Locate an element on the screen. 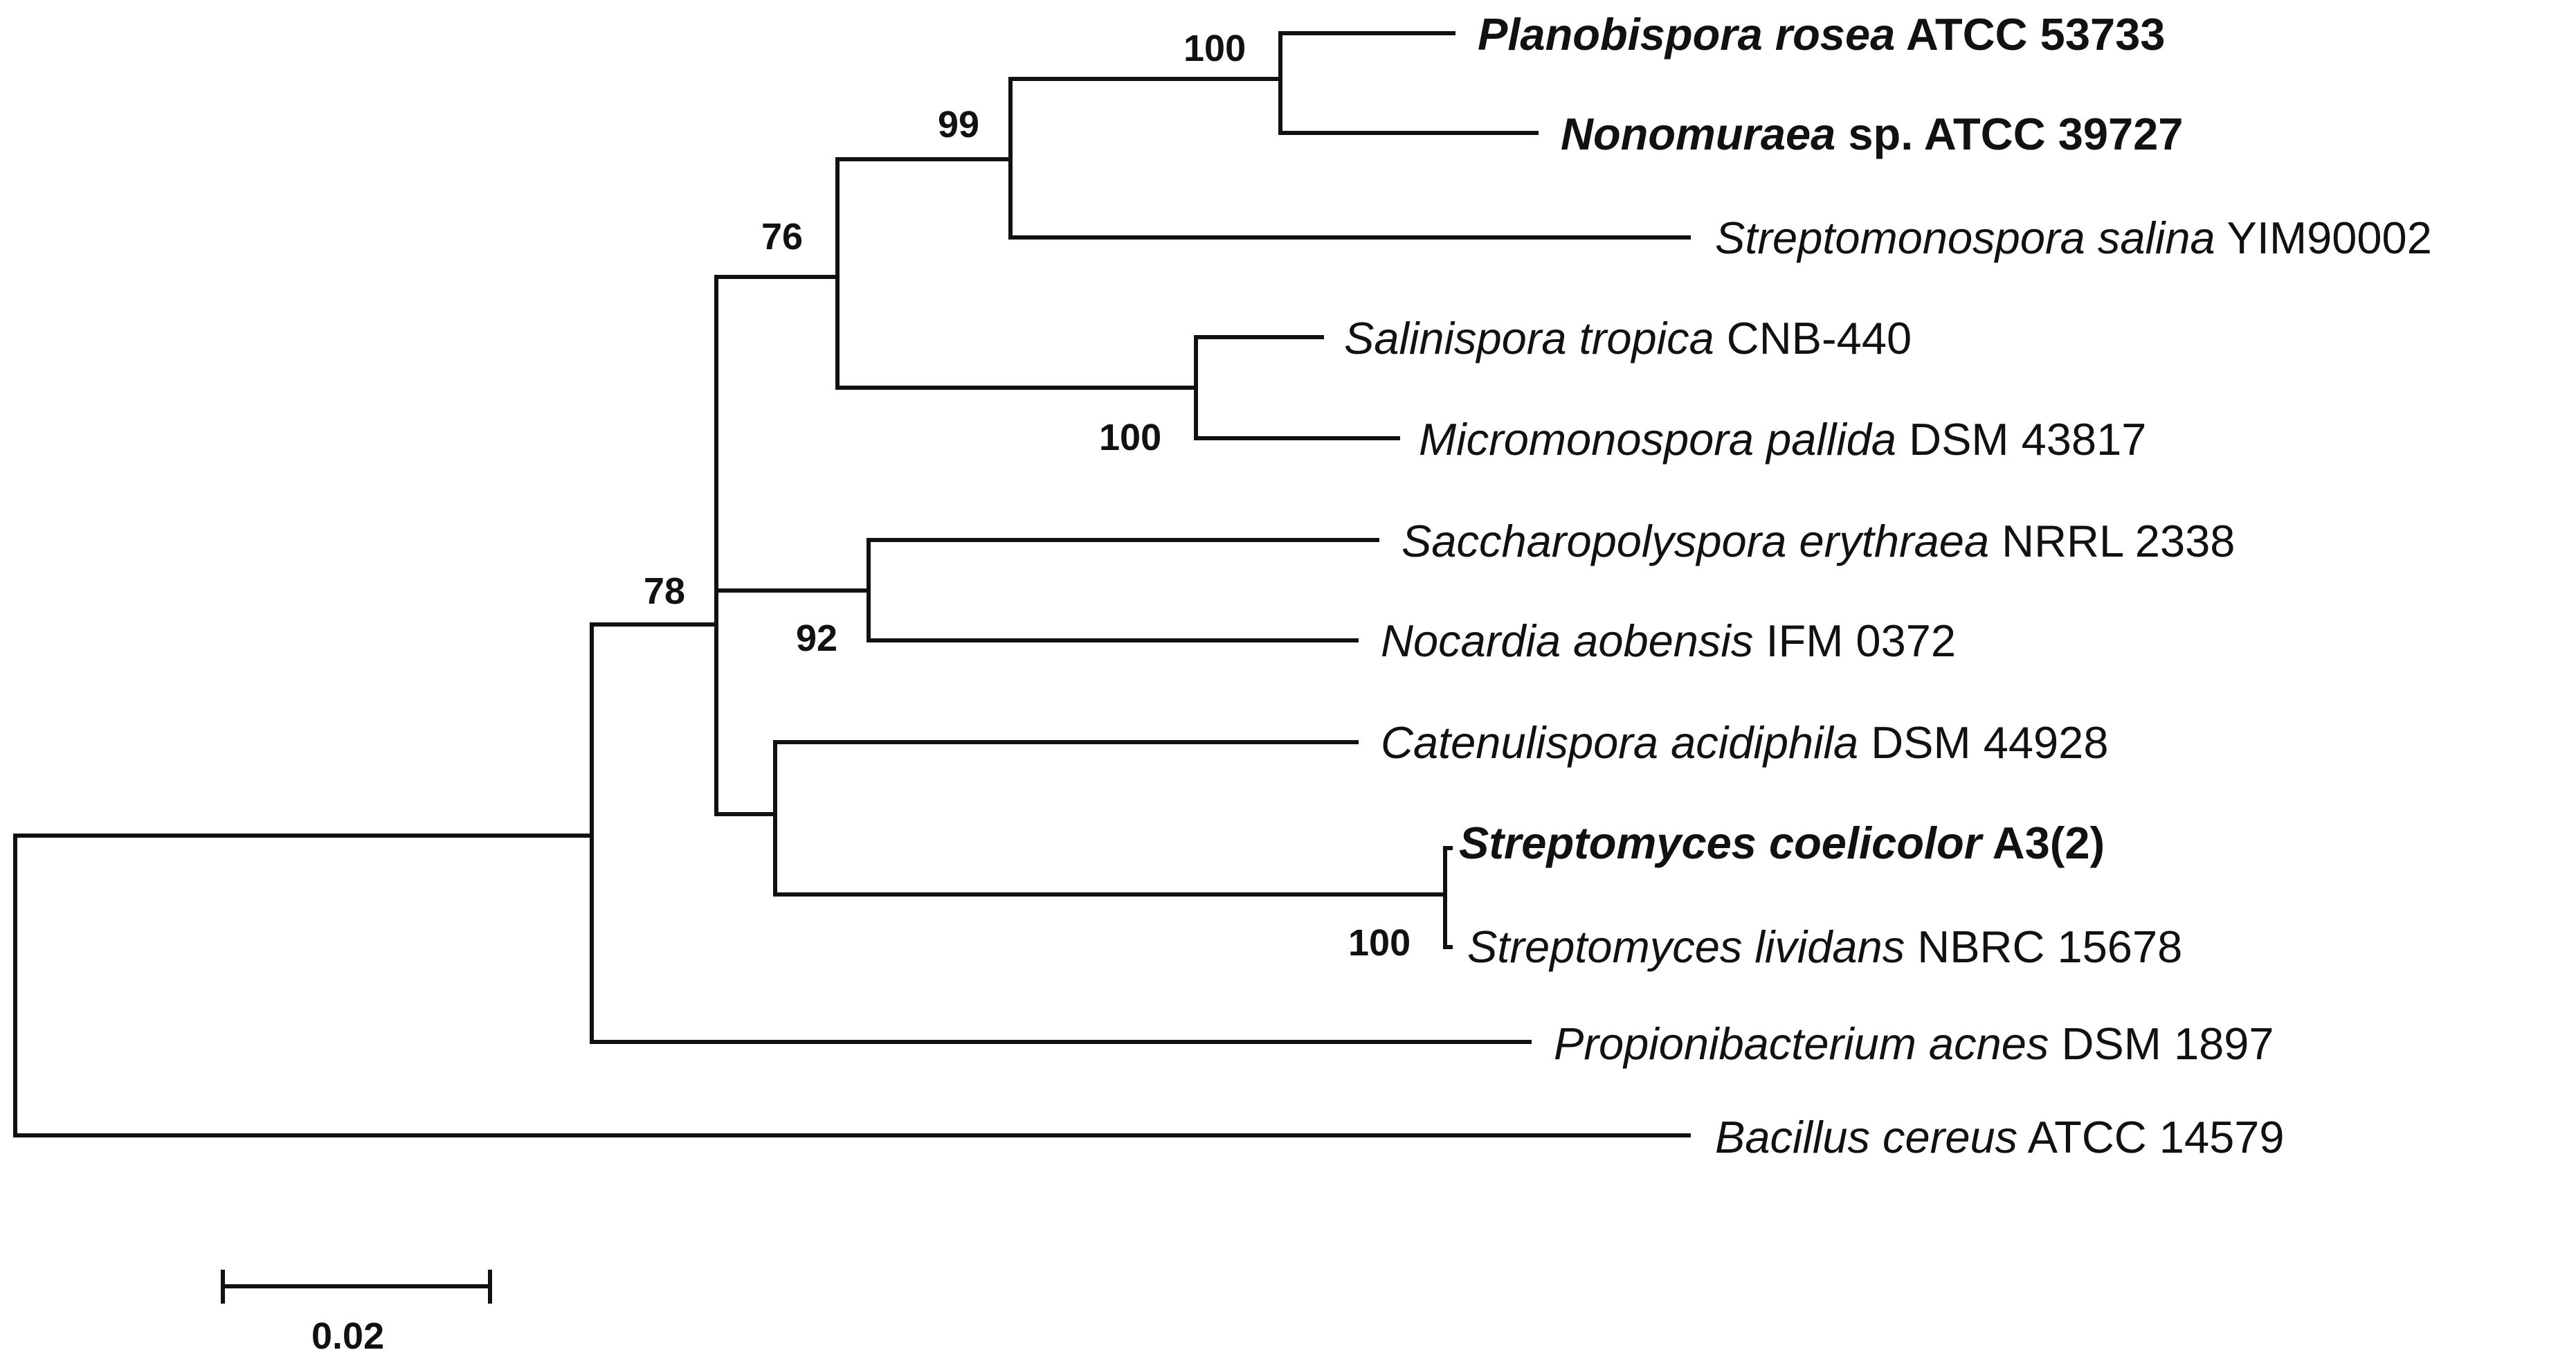  scale-bar-label: 0.02 is located at coordinates (347, 1336).